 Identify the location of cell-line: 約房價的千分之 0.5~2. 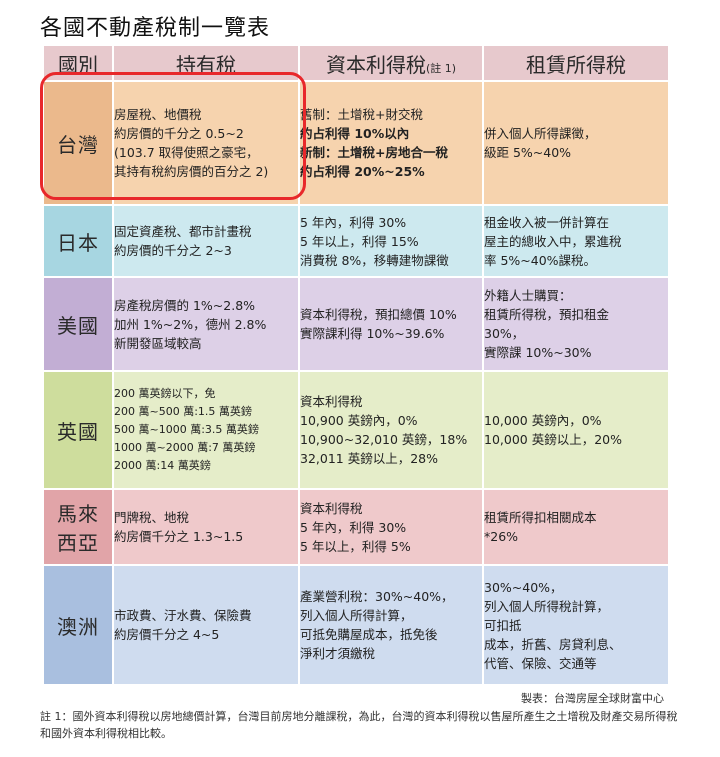
(179, 133).